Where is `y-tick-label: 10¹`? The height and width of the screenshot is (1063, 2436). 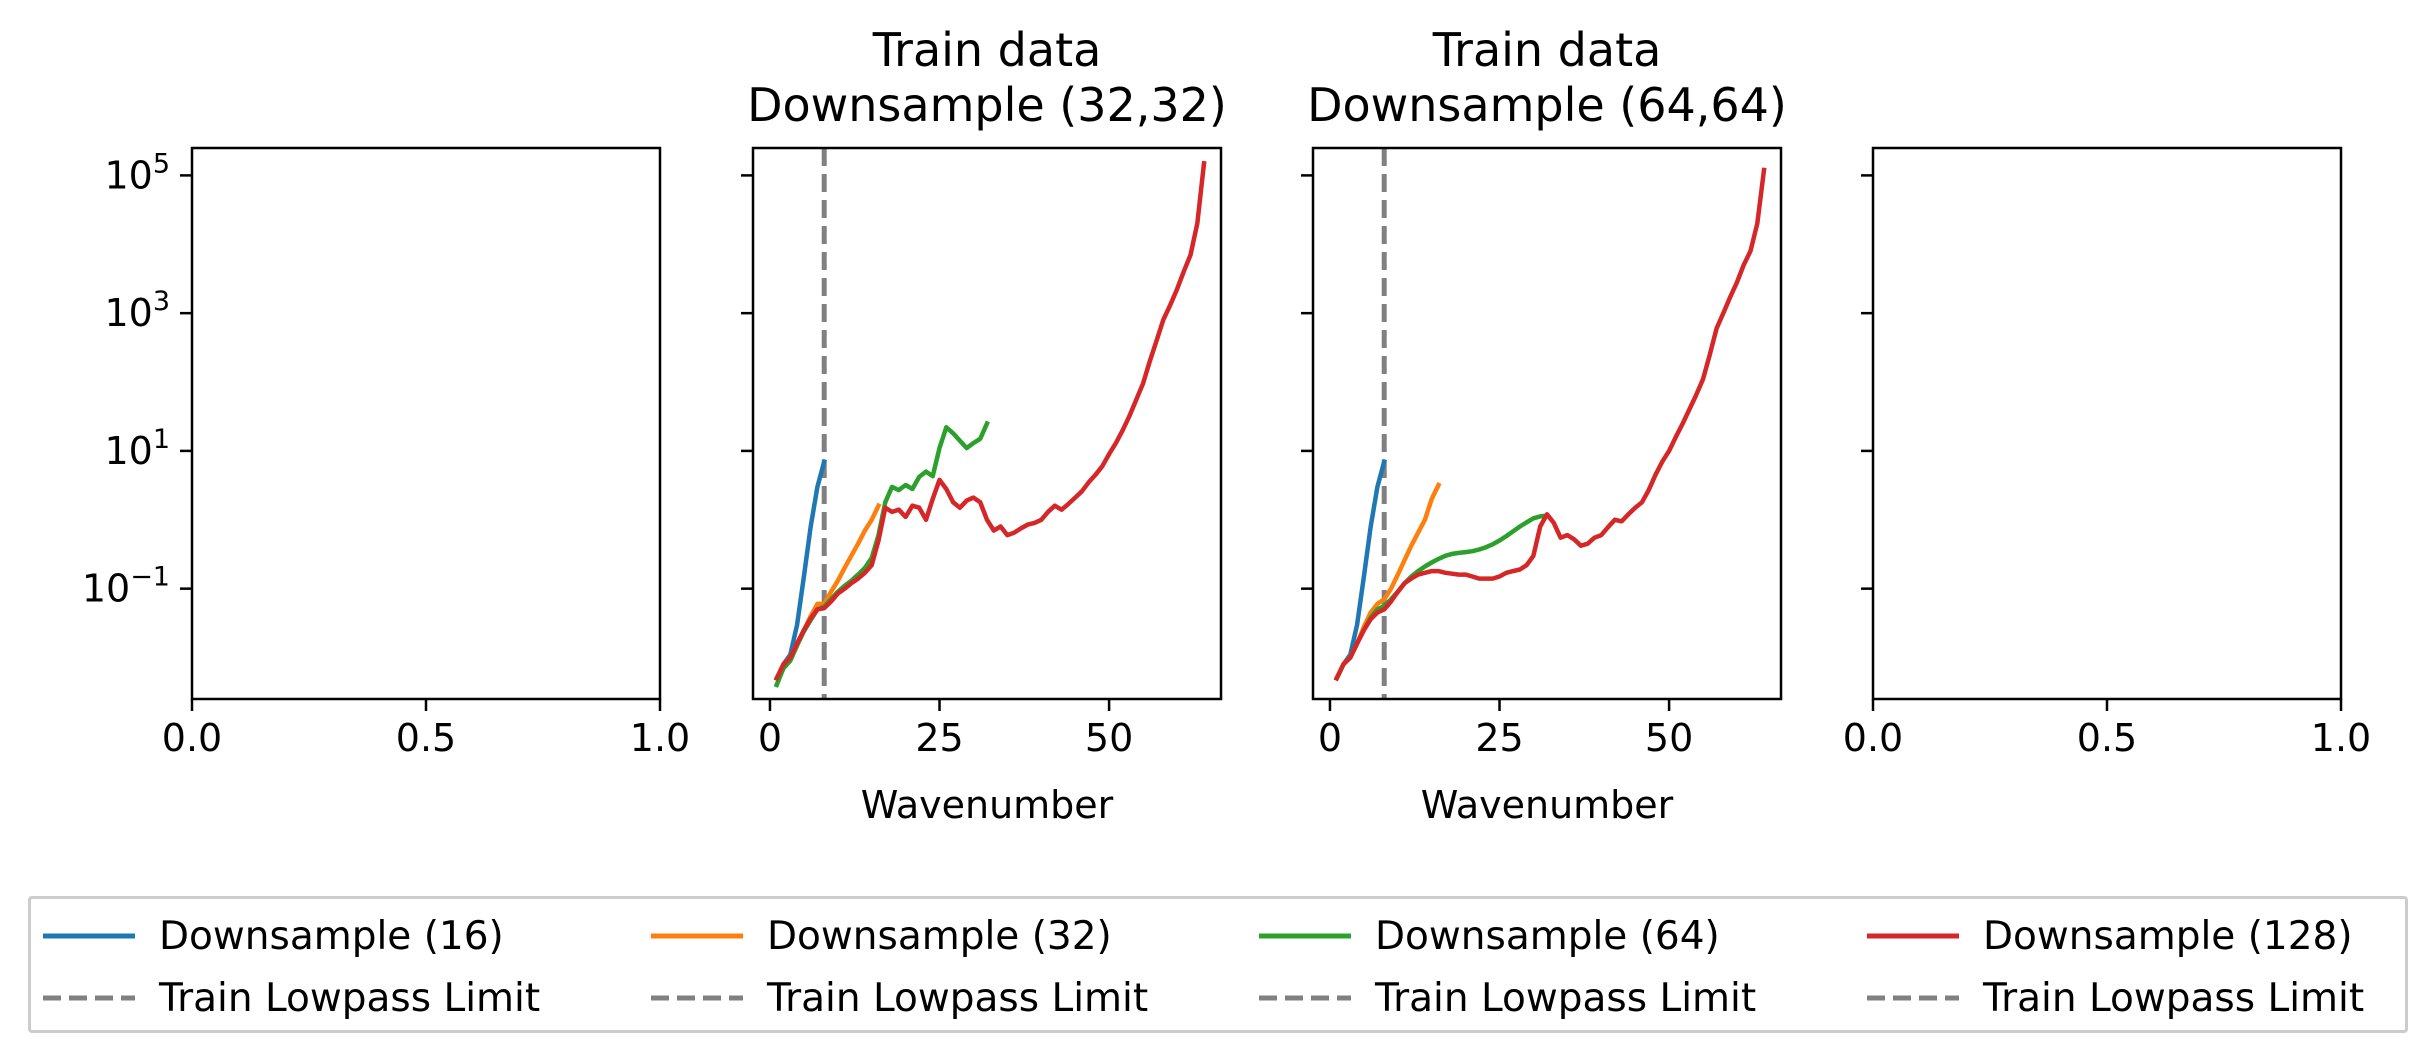 y-tick-label: 10¹ is located at coordinates (137, 448).